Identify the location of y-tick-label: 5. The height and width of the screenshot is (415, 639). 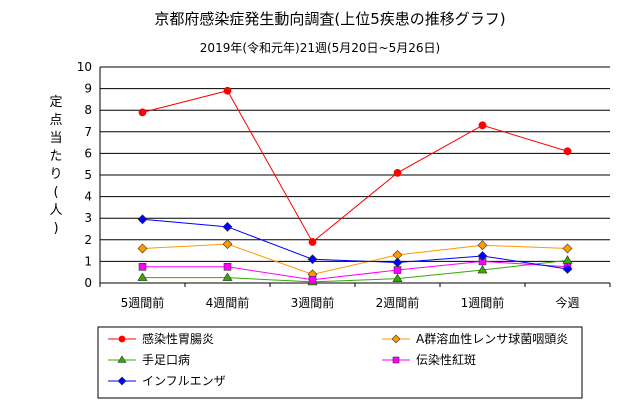
(88, 175).